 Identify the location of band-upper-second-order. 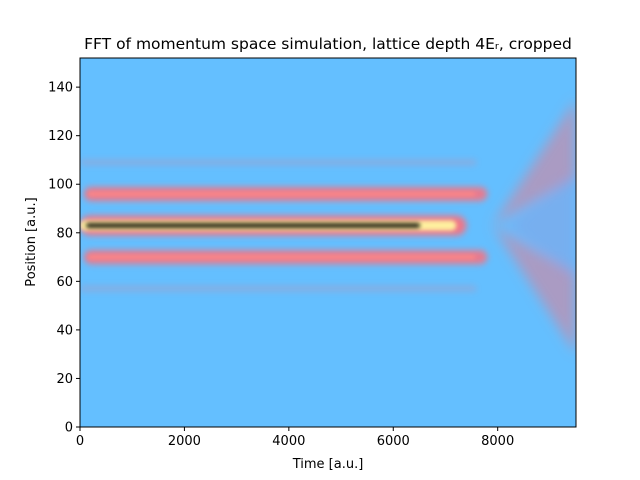
(278, 162).